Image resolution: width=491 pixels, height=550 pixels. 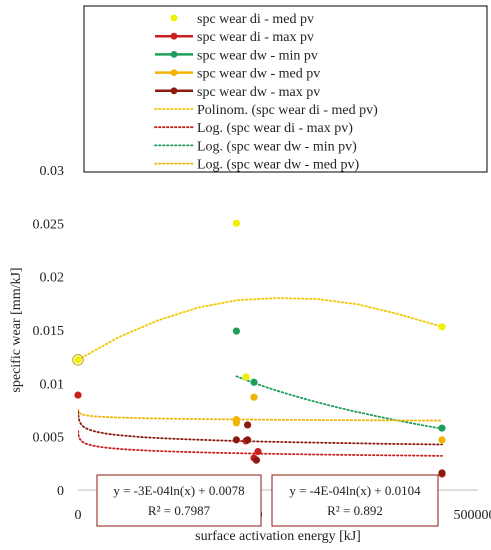 What do you see at coordinates (16, 329) in the screenshot?
I see `y-axis-label: specific wear [mm/kJ]` at bounding box center [16, 329].